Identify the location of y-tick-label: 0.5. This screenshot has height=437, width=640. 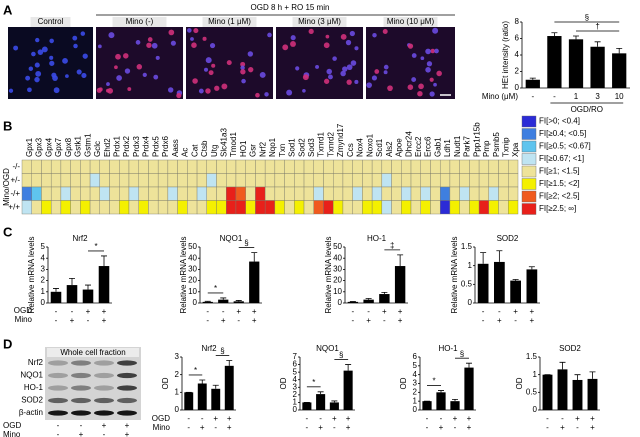
(467, 283).